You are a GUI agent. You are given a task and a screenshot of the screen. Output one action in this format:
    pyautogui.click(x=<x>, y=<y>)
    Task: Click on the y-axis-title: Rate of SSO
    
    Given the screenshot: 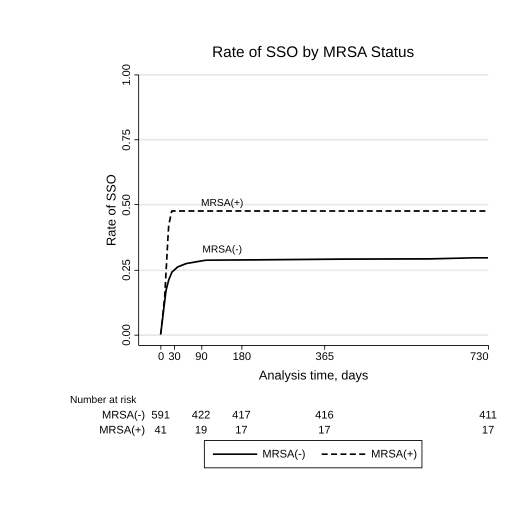 What is the action you would take?
    pyautogui.click(x=111, y=210)
    